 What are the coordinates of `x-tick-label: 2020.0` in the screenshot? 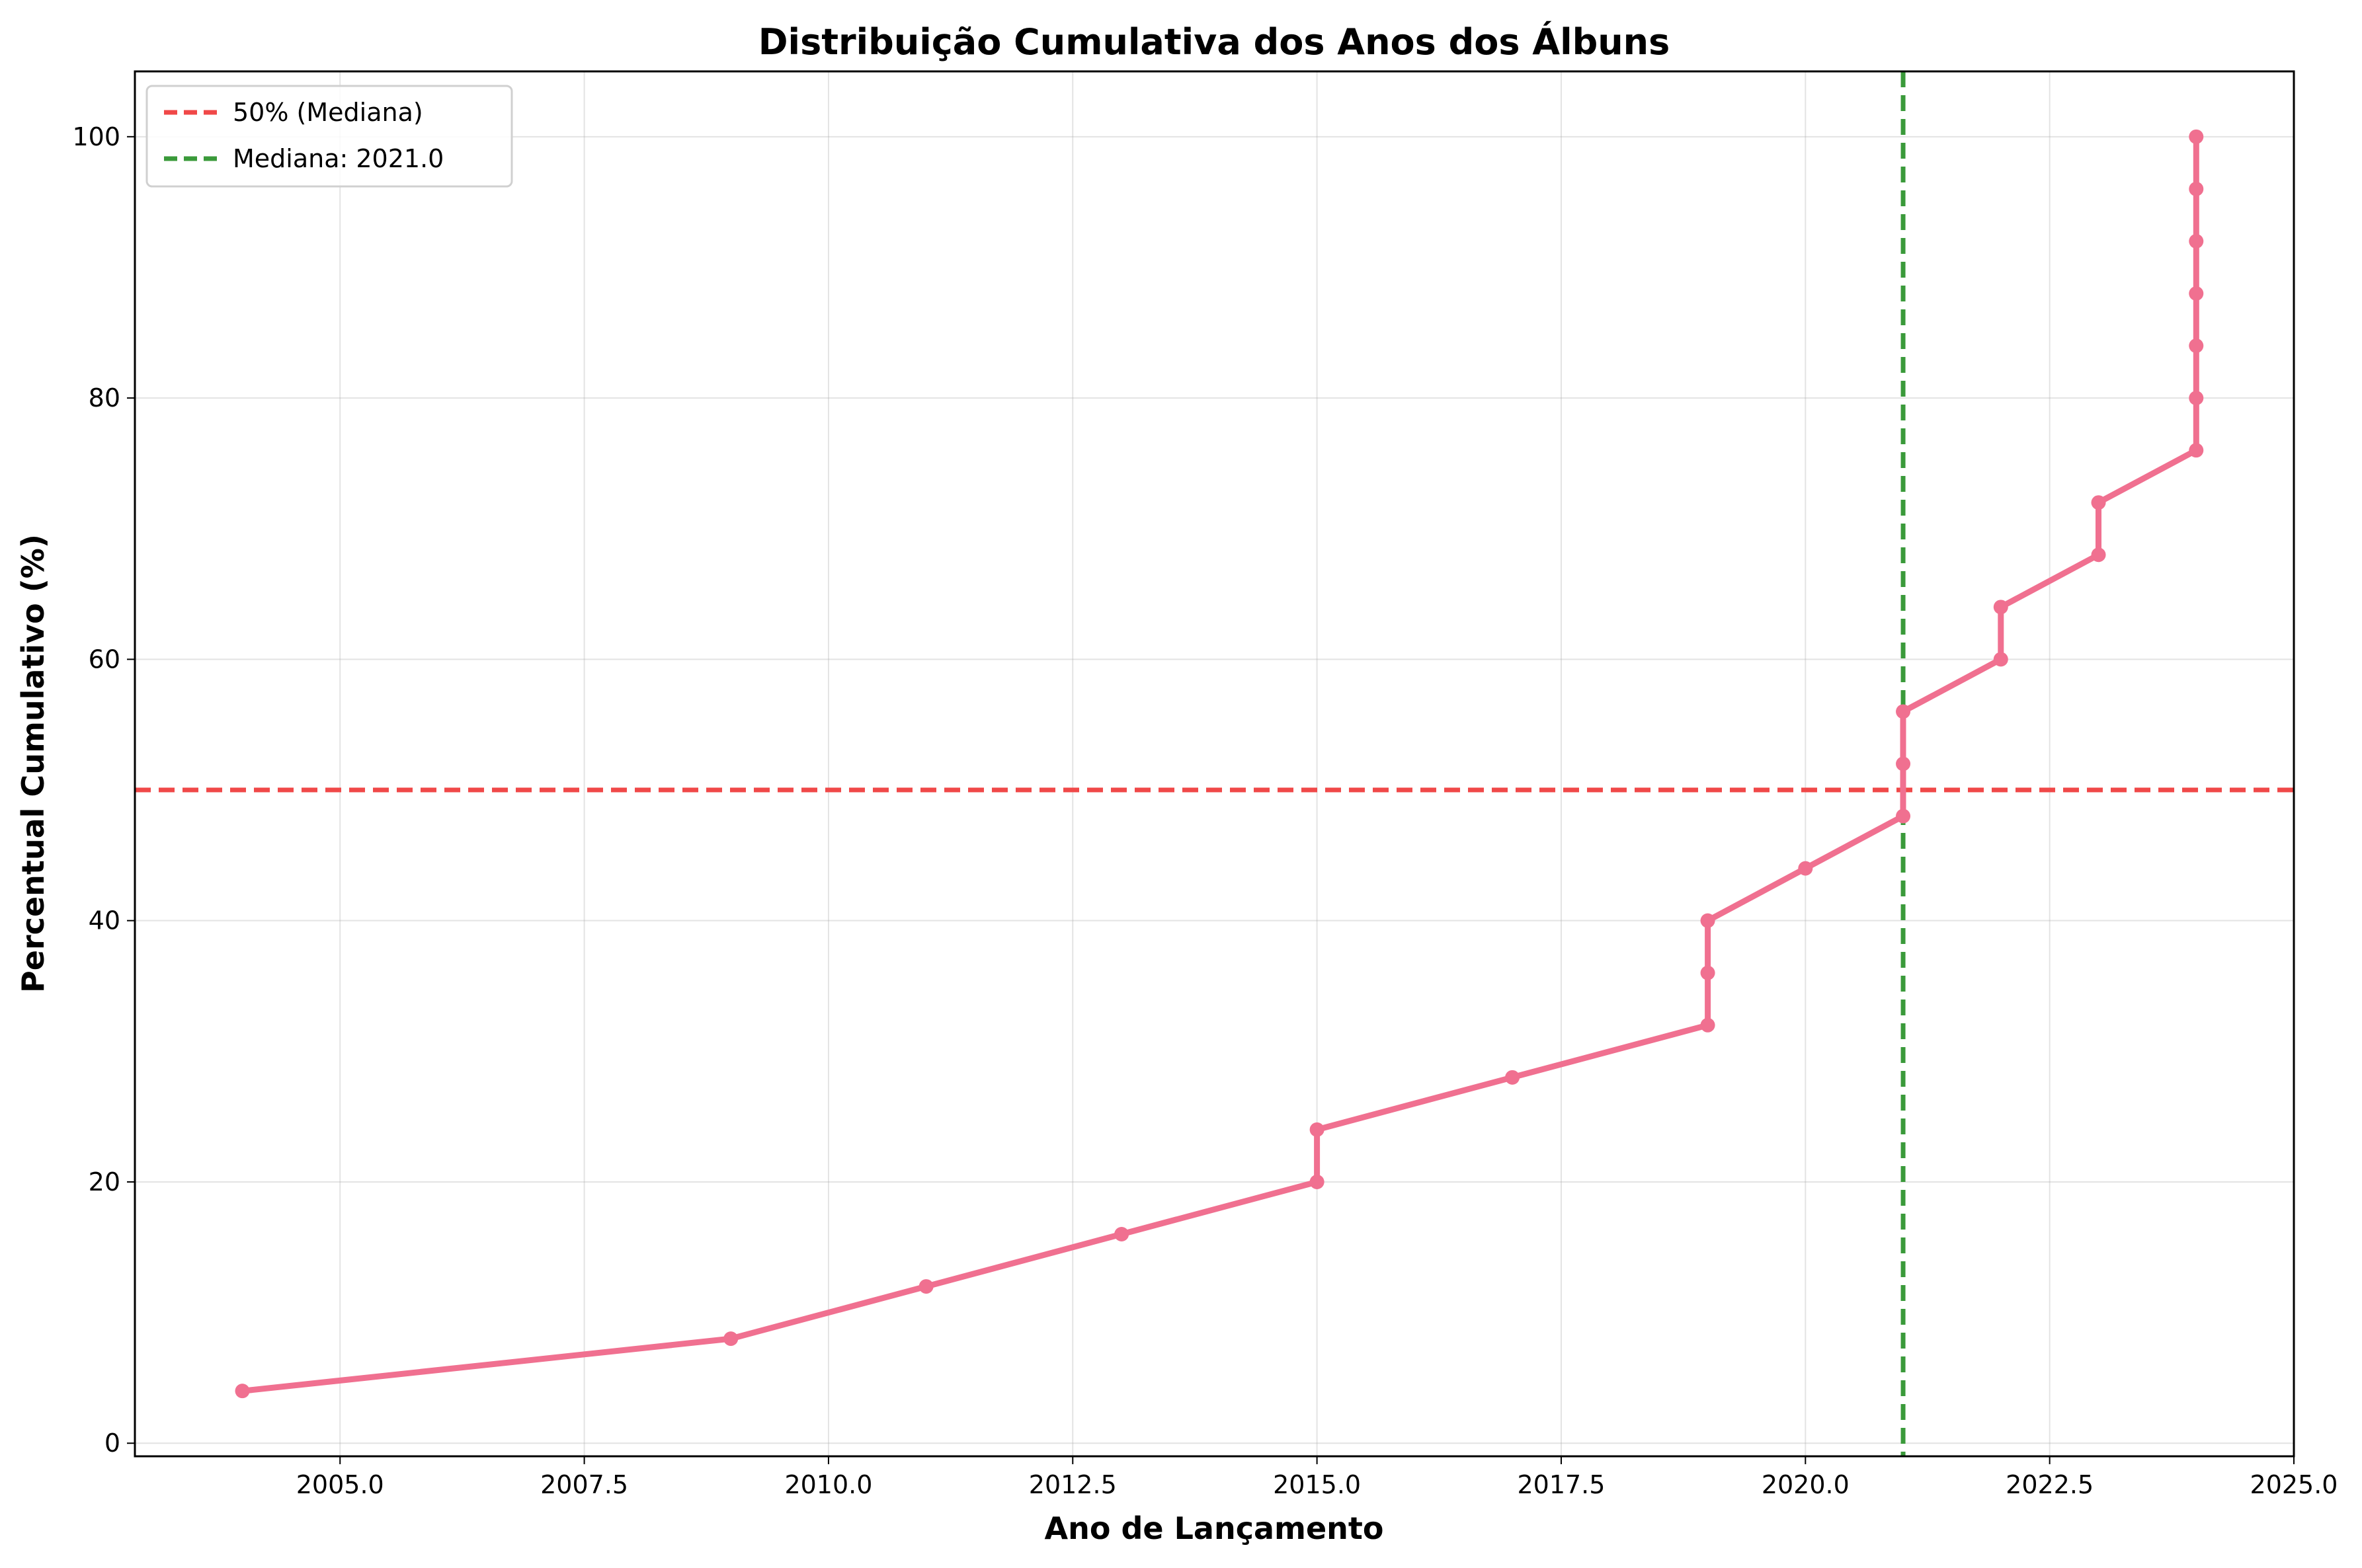 It's located at (1806, 1484).